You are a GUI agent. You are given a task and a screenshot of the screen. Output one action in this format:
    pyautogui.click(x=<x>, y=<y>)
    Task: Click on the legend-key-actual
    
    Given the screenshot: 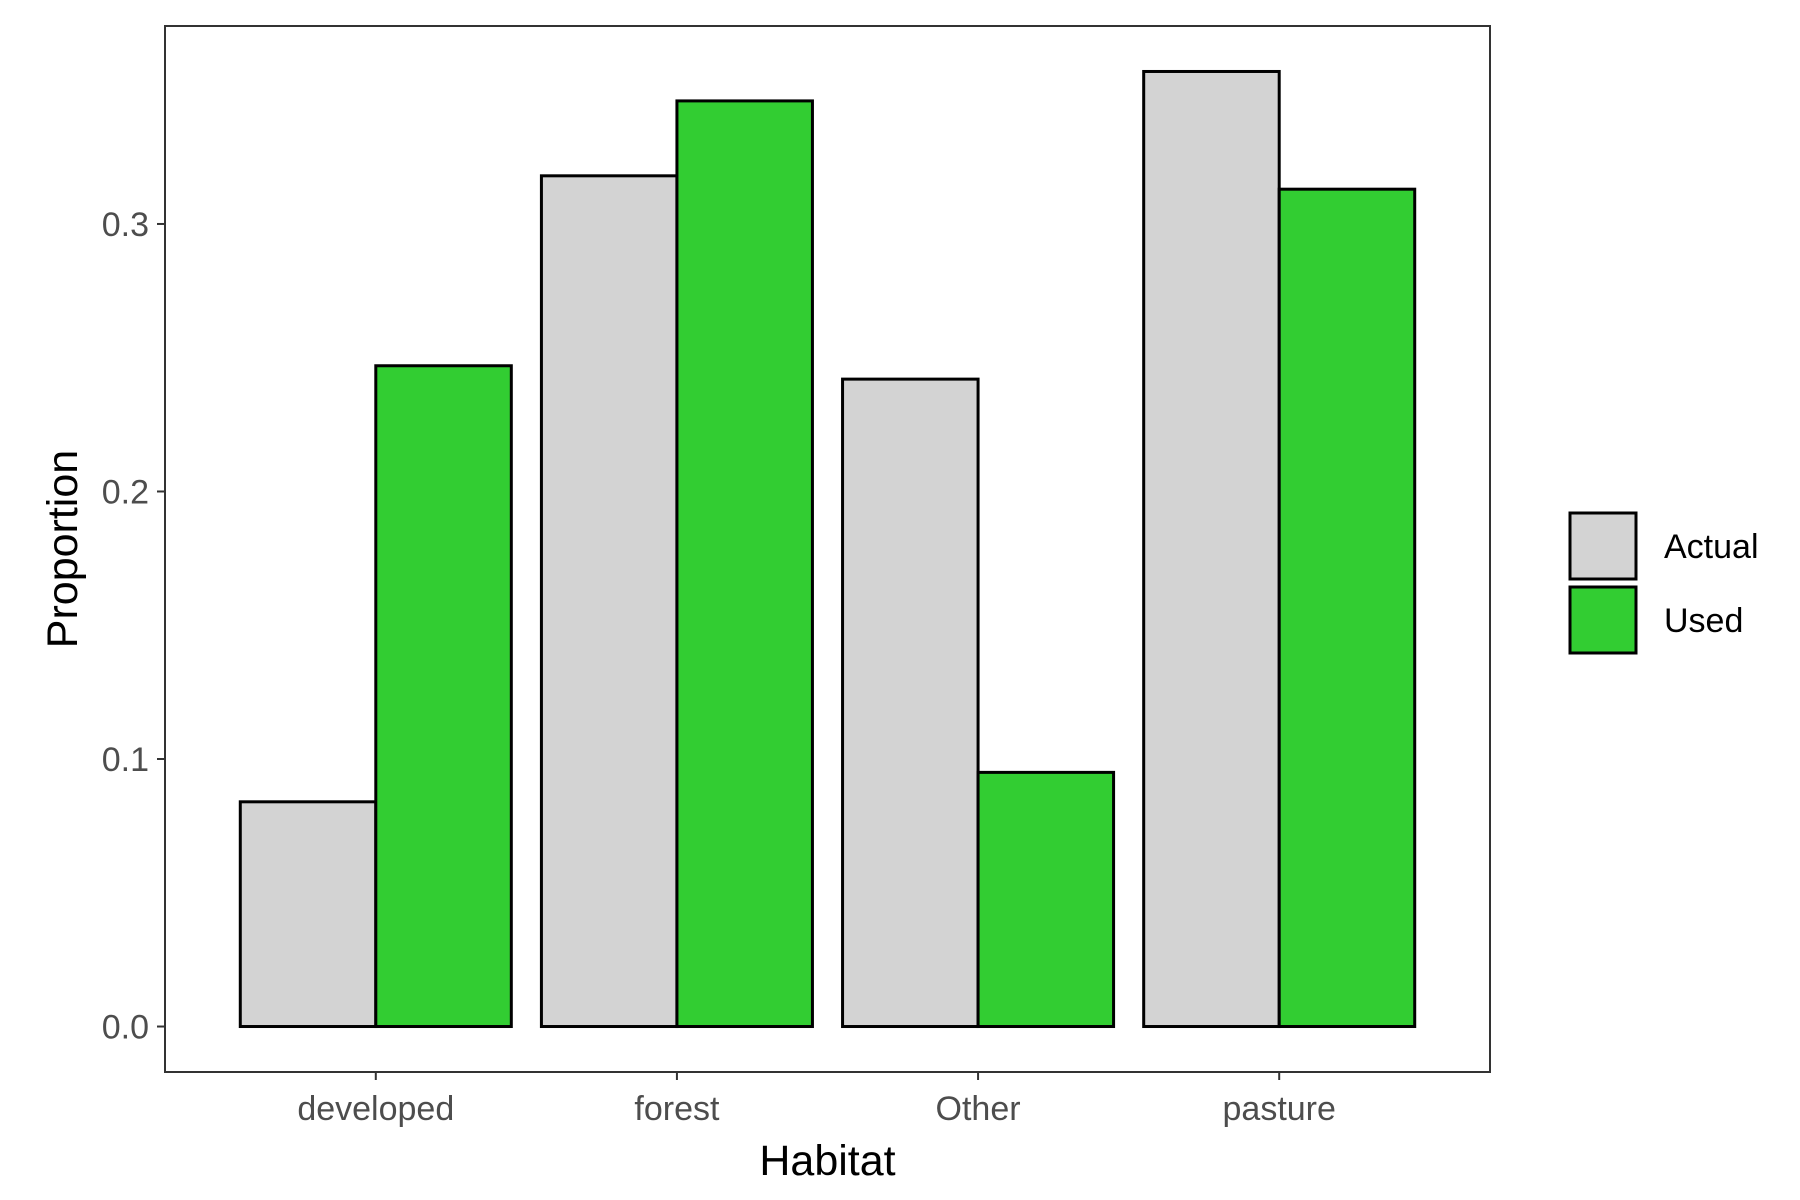 What is the action you would take?
    pyautogui.click(x=1603, y=546)
    